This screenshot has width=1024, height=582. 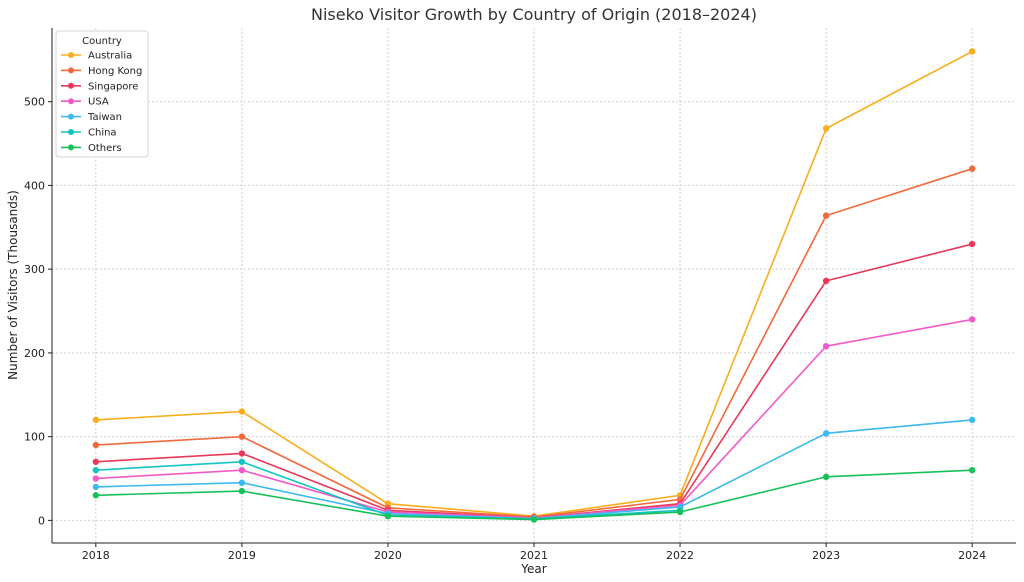 What do you see at coordinates (34, 185) in the screenshot?
I see `y-tick-label: 400` at bounding box center [34, 185].